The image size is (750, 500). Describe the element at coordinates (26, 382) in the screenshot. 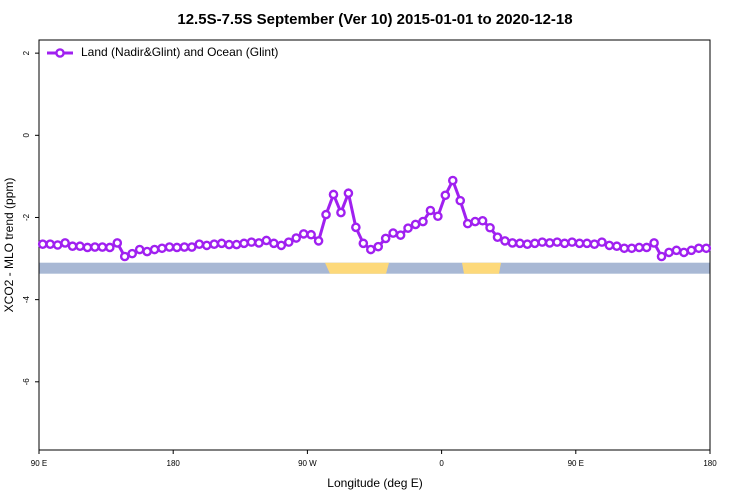

I see `y-tick-label: -6` at that location.